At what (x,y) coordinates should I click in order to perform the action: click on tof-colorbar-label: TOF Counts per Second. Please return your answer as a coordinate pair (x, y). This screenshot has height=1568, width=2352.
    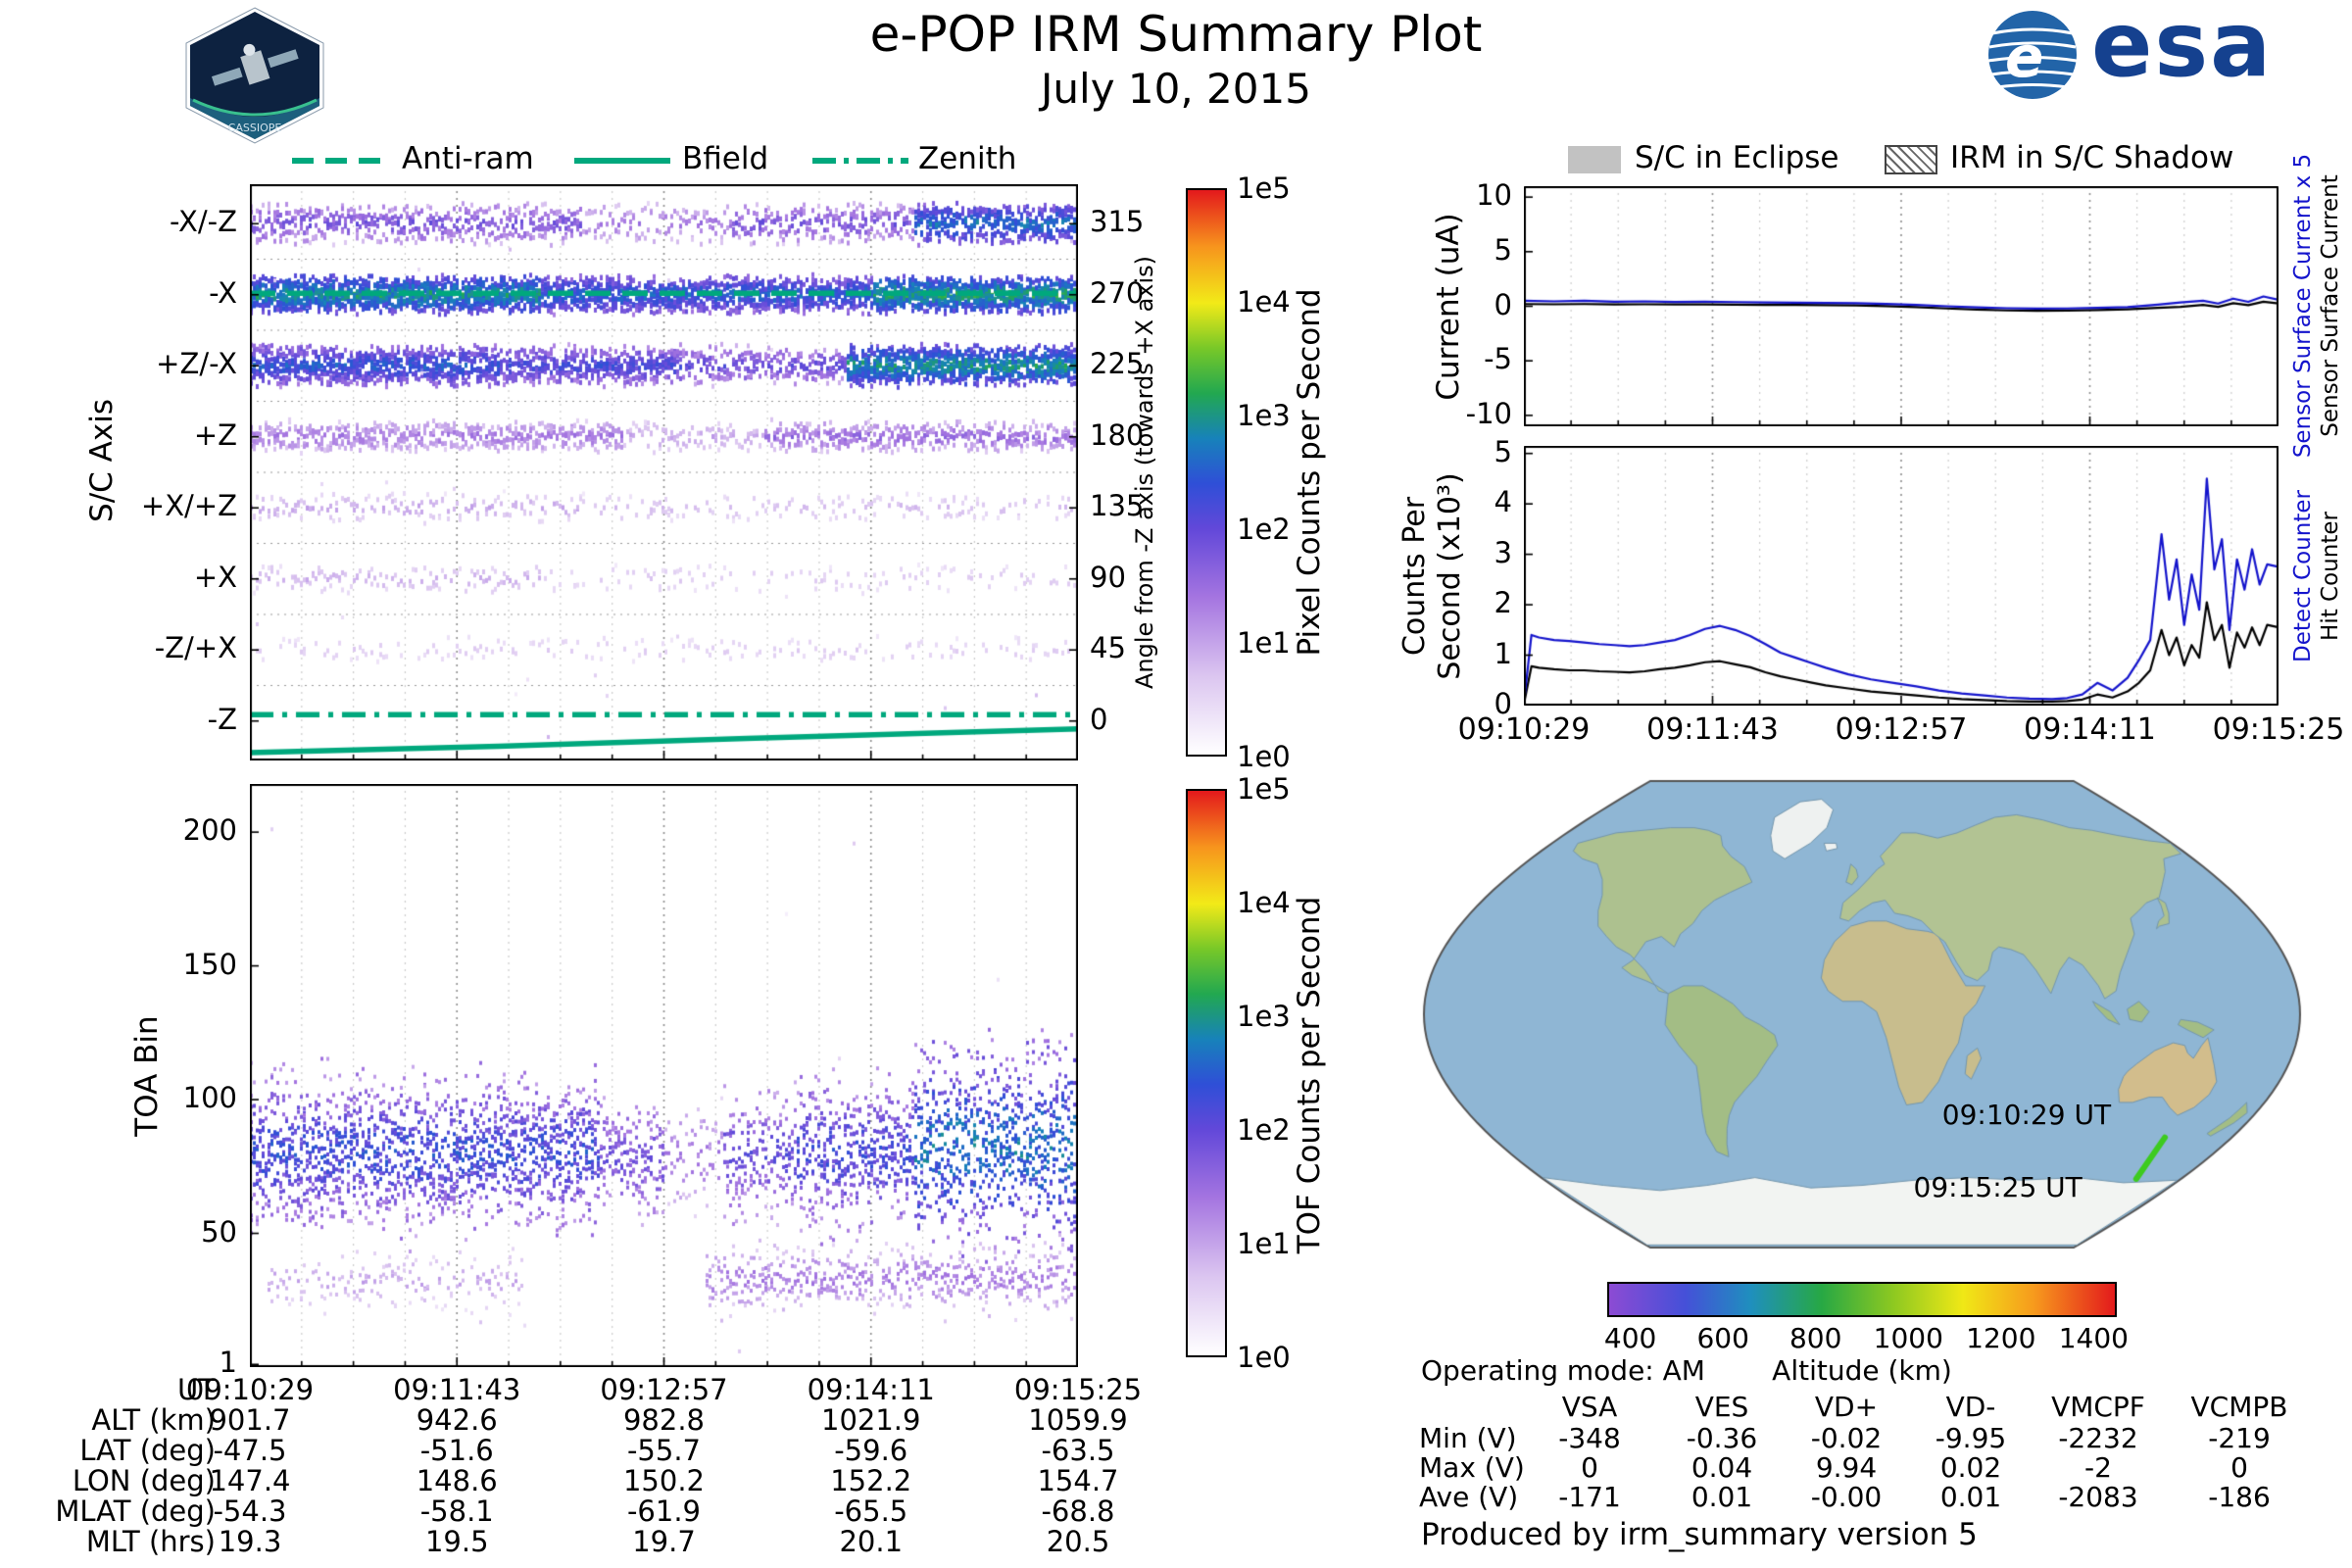
    Looking at the image, I should click on (1309, 1075).